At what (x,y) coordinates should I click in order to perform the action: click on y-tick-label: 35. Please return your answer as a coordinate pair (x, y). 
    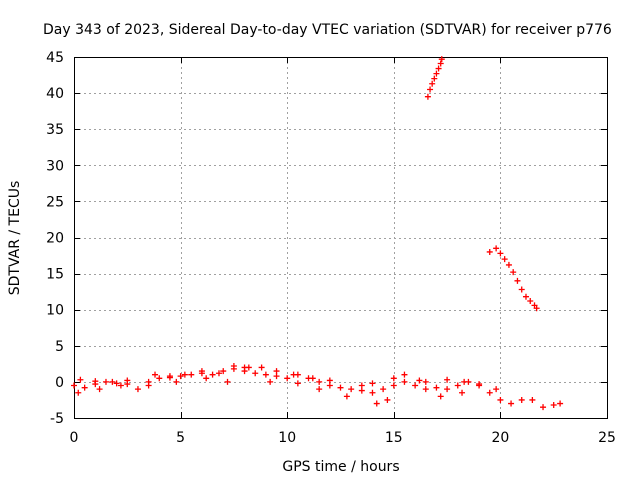
    Looking at the image, I should click on (55, 130).